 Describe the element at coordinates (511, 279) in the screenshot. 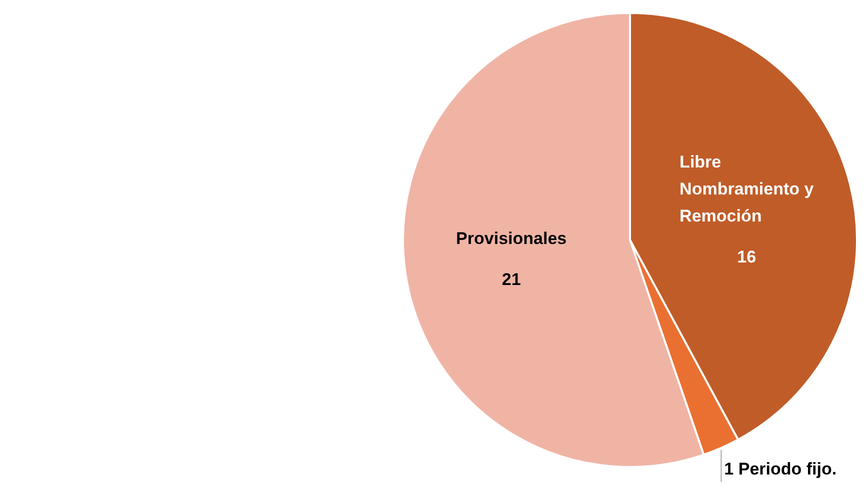

I see `data-label: 21` at that location.